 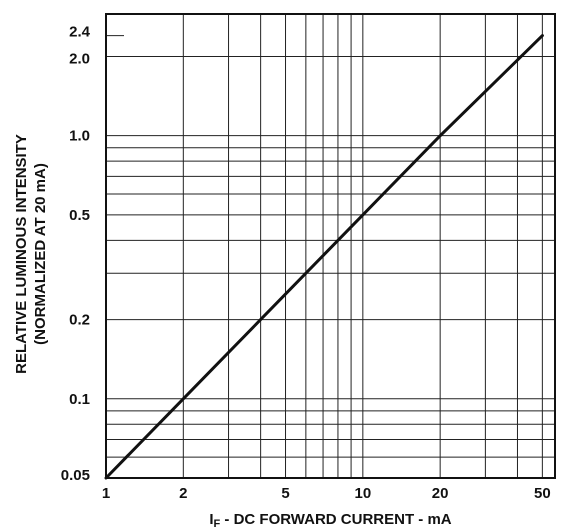 I want to click on y-tick-label: 0.1, so click(x=79, y=399).